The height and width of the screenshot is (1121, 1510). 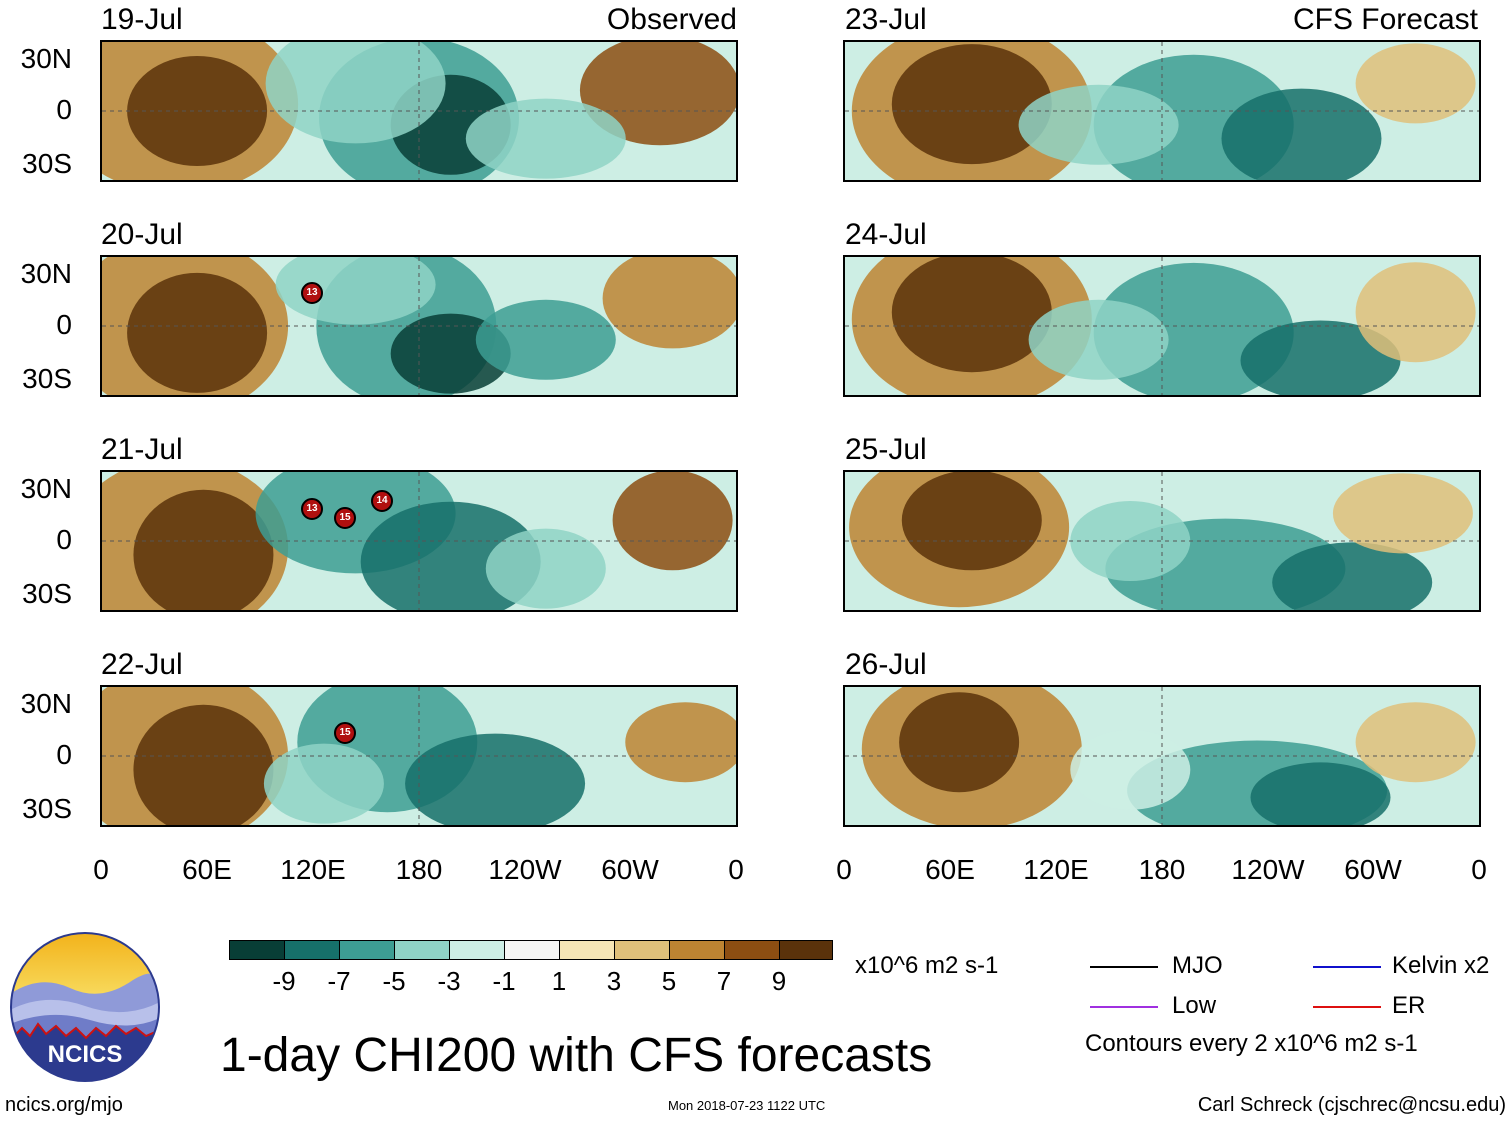 What do you see at coordinates (46, 488) in the screenshot?
I see `lat-30n-r3: 30N` at bounding box center [46, 488].